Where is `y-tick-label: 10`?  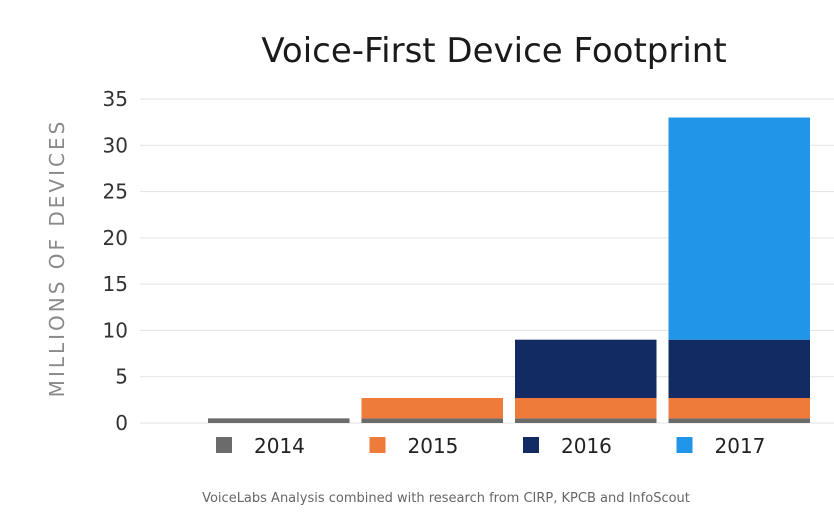
y-tick-label: 10 is located at coordinates (115, 330).